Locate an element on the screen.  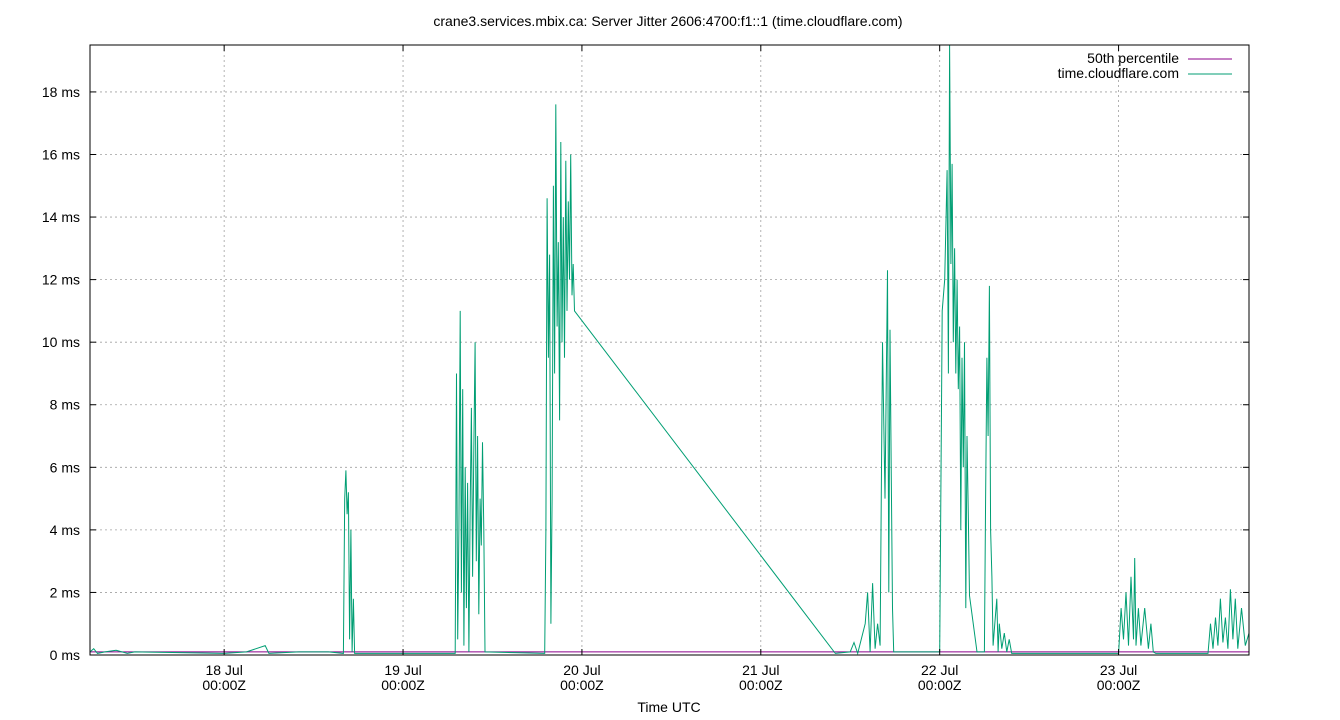
y-tick-label: 14 ms is located at coordinates (61, 217).